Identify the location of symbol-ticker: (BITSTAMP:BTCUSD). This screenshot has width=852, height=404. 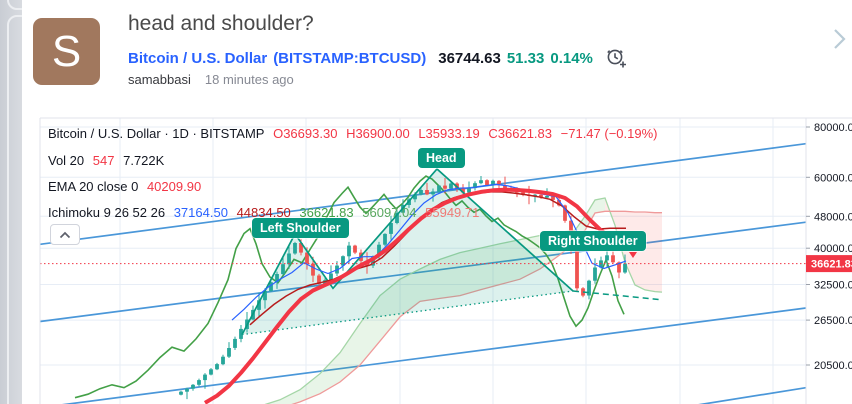
(350, 58).